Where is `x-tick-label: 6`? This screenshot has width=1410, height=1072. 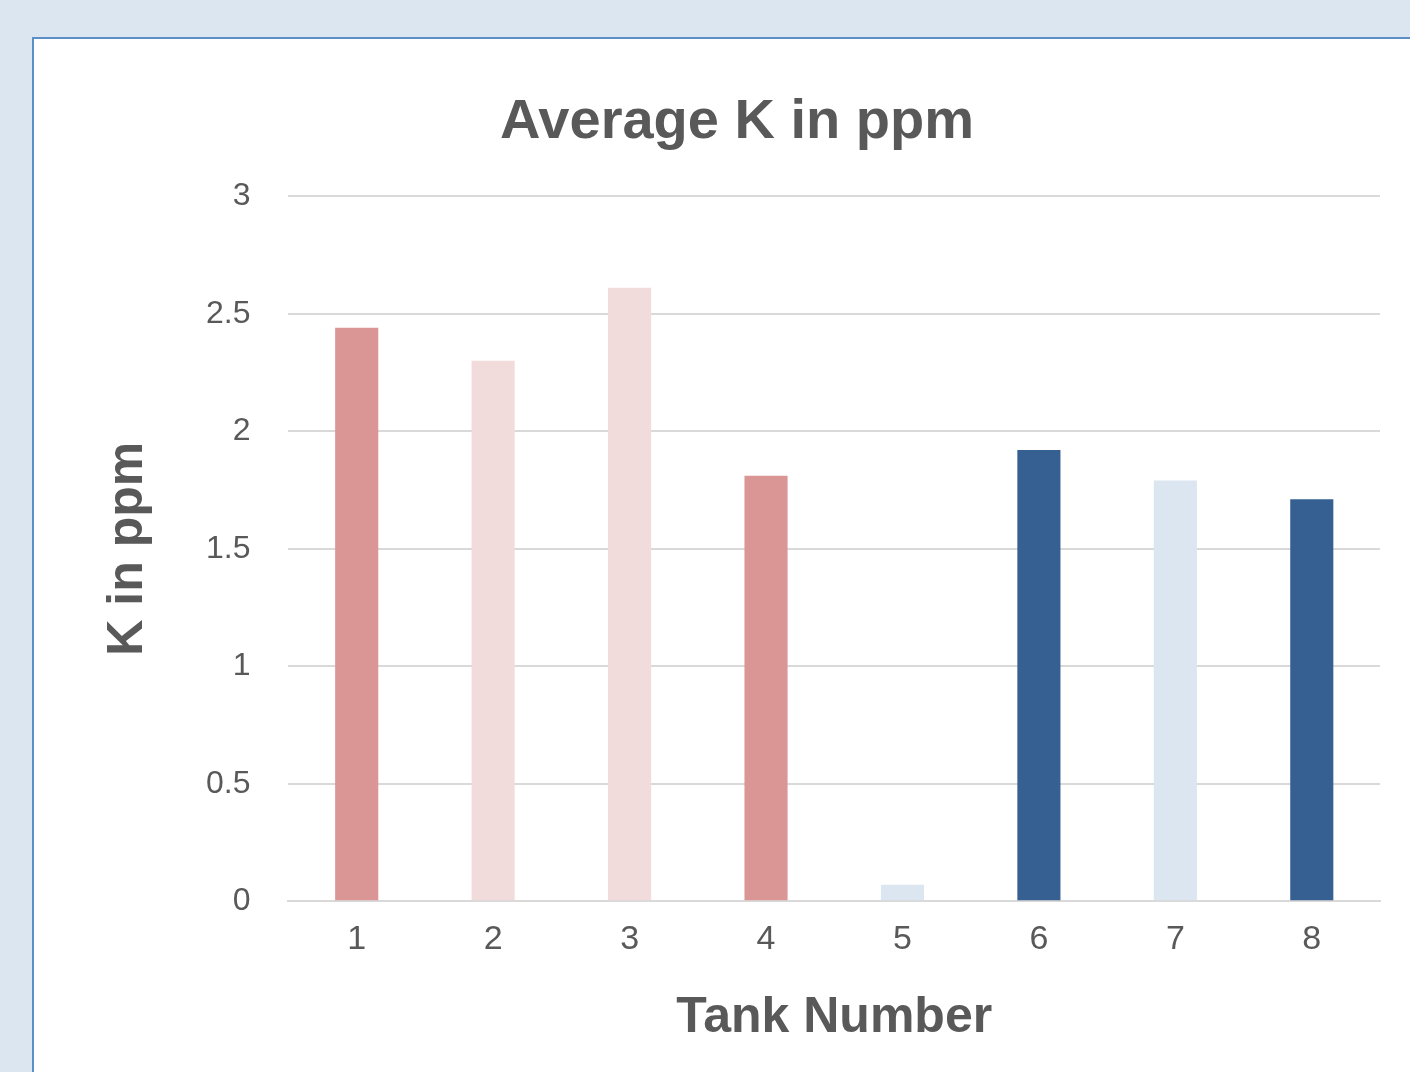 x-tick-label: 6 is located at coordinates (1039, 936).